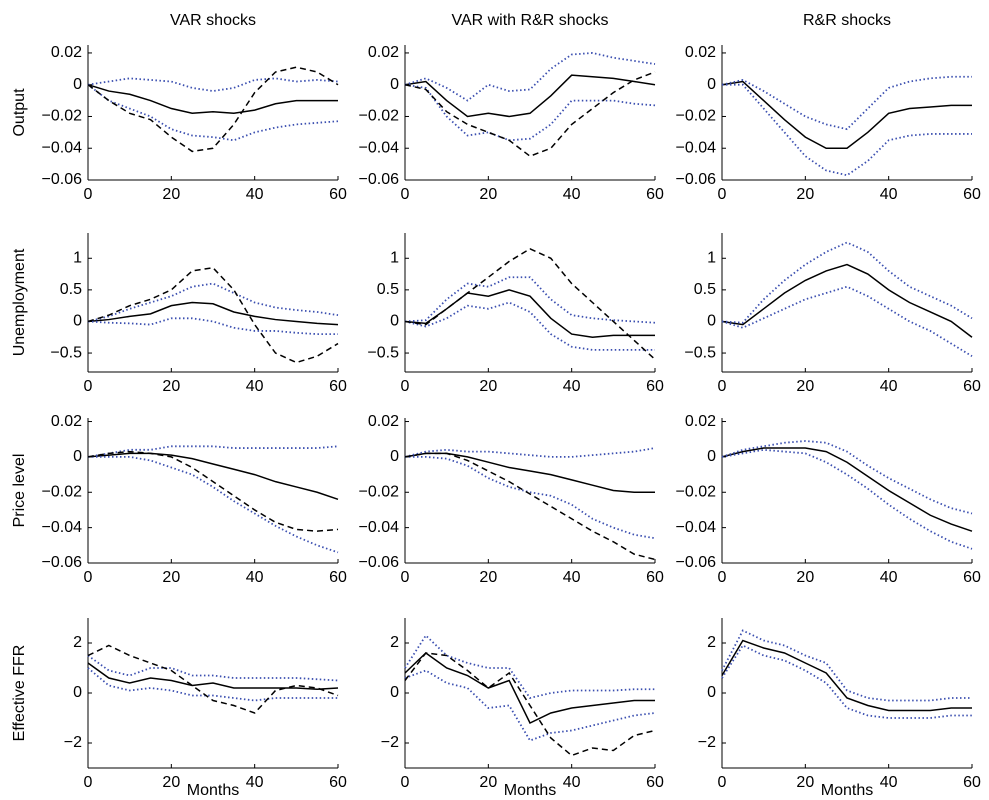 Image resolution: width=989 pixels, height=800 pixels. What do you see at coordinates (19, 693) in the screenshot?
I see `y-axis-label: Effective FFR` at bounding box center [19, 693].